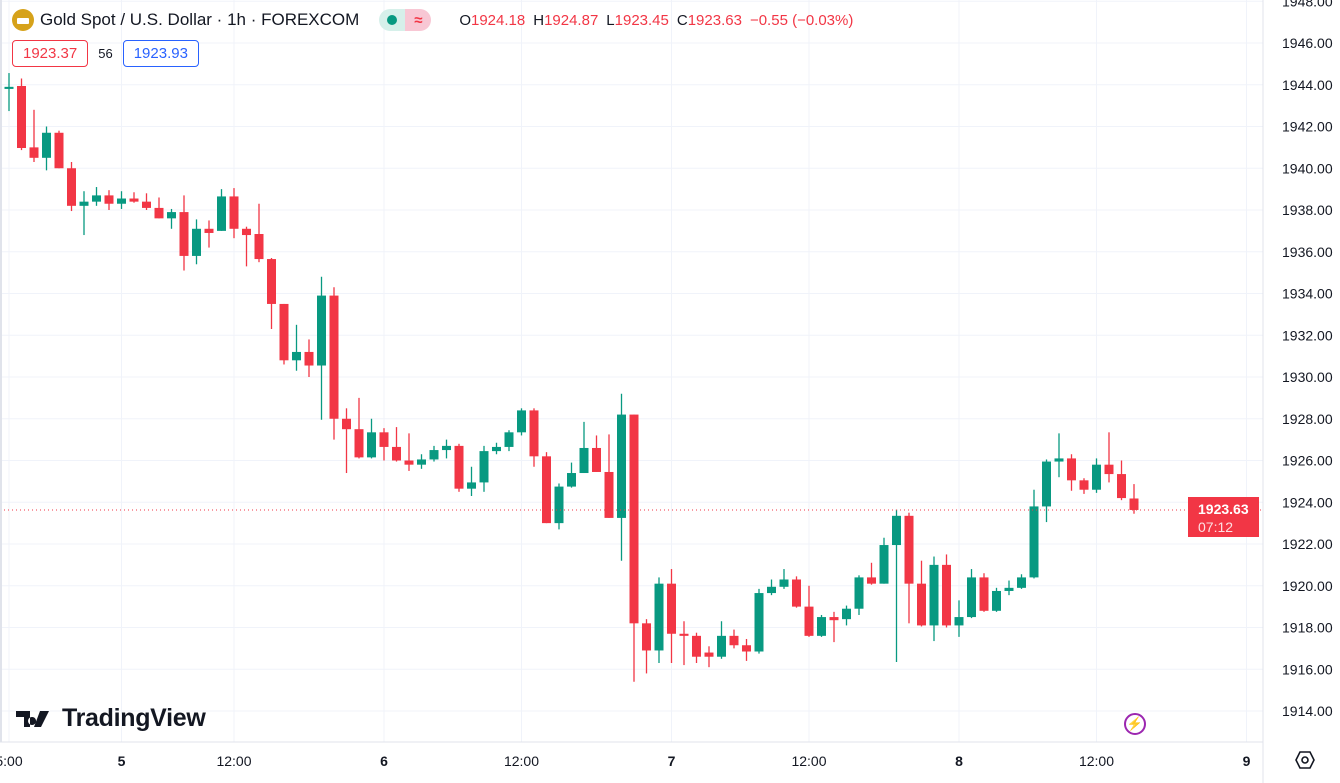 The image size is (1340, 783). What do you see at coordinates (1135, 724) in the screenshot?
I see `lightning-icon: ⚡` at bounding box center [1135, 724].